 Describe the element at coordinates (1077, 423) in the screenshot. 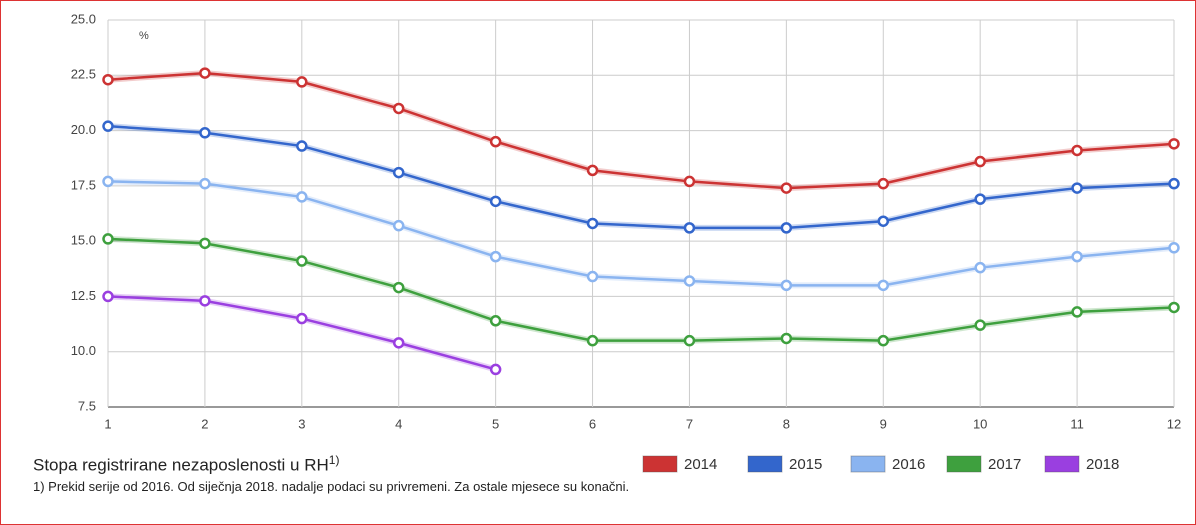

I see `x-tick-label: 11` at that location.